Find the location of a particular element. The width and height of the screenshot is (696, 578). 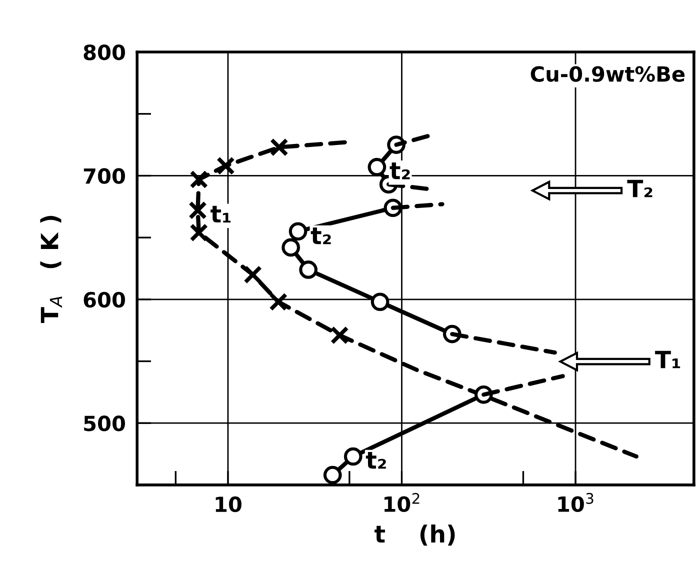

y-tick-label: 700 is located at coordinates (105, 176).